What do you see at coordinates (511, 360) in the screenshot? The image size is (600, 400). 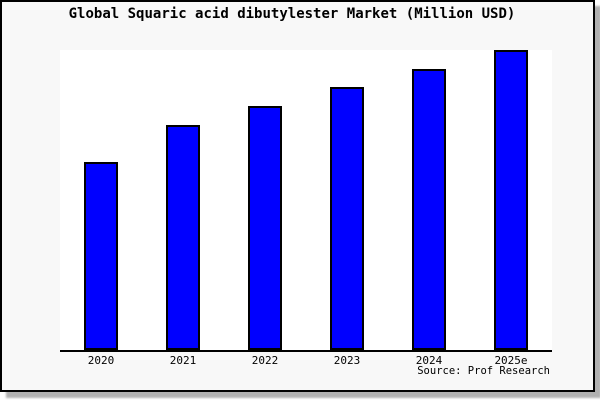 I see `x-tick-label: 2025e` at bounding box center [511, 360].